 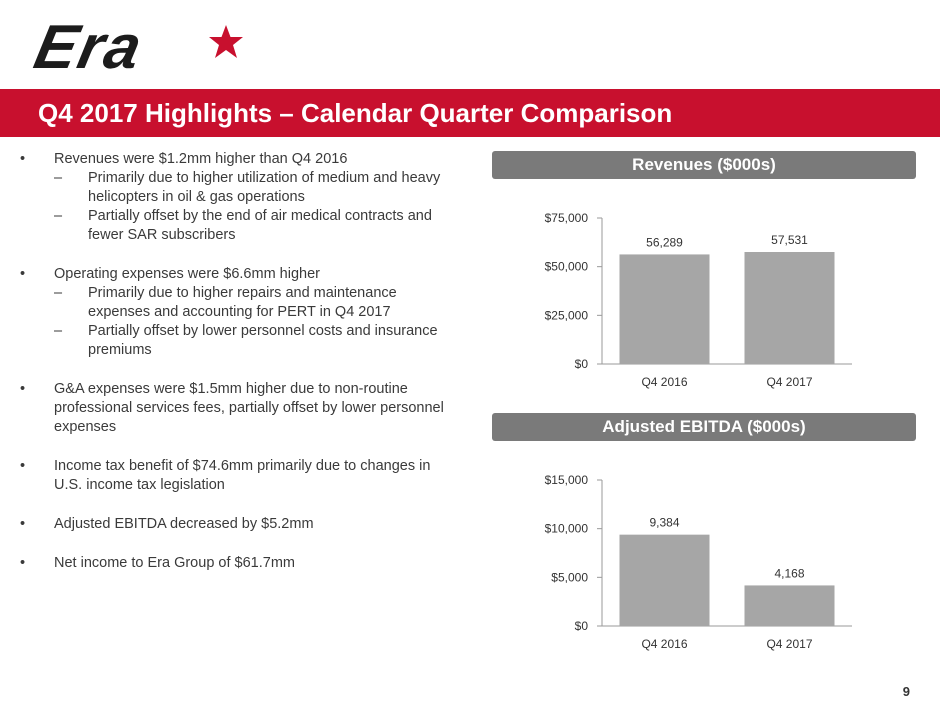 I want to click on bullet-item: • Operating expenses were $6.6mm higher, so click(x=240, y=274).